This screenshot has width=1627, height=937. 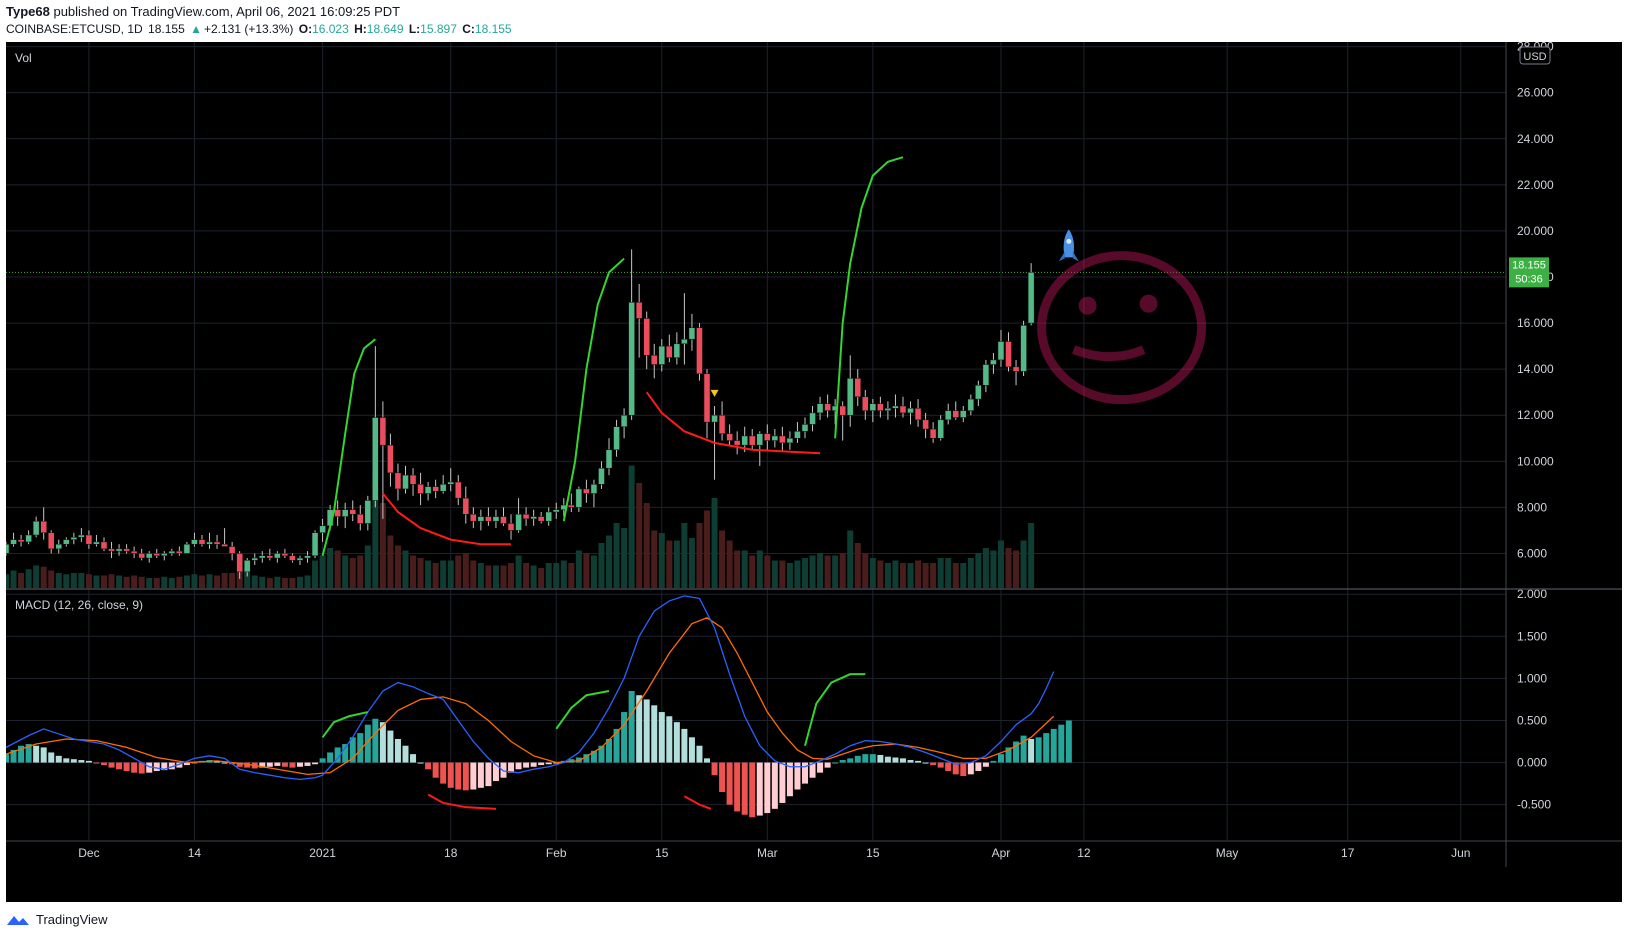 What do you see at coordinates (1535, 55) in the screenshot?
I see `currency-badge: USD` at bounding box center [1535, 55].